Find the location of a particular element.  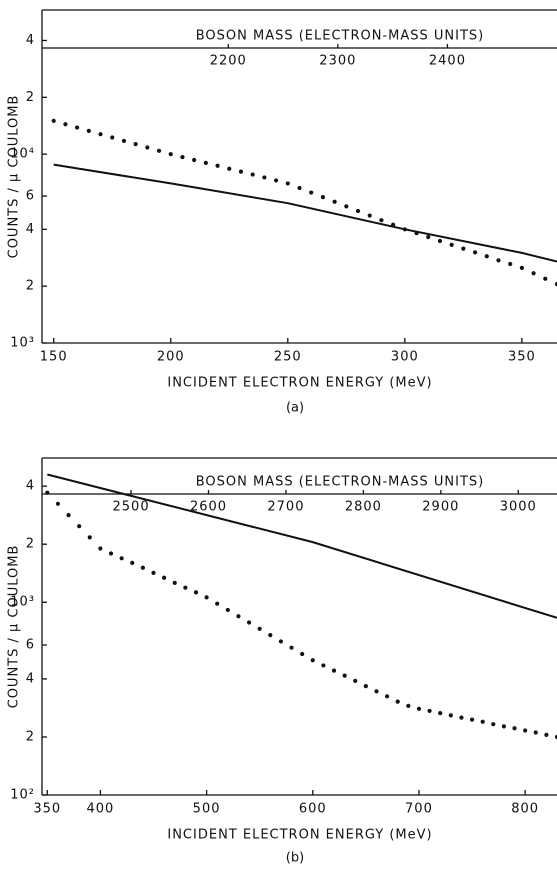

x2-tick-label: 2700 is located at coordinates (285, 507).